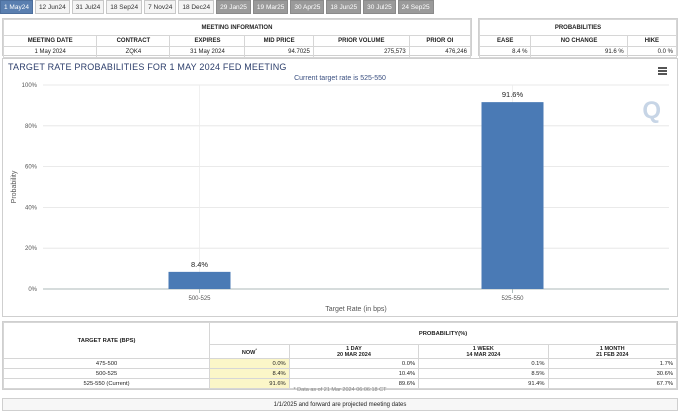  I want to click on period-label: 1 WEEK, so click(483, 348).